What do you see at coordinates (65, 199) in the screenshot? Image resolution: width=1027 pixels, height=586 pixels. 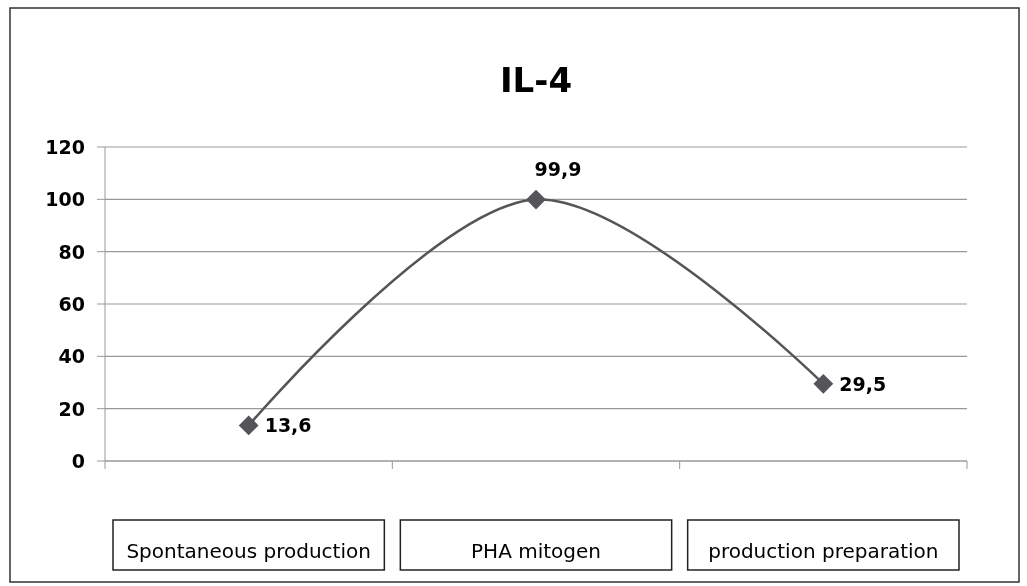 I see `y-tick-label: 100` at bounding box center [65, 199].